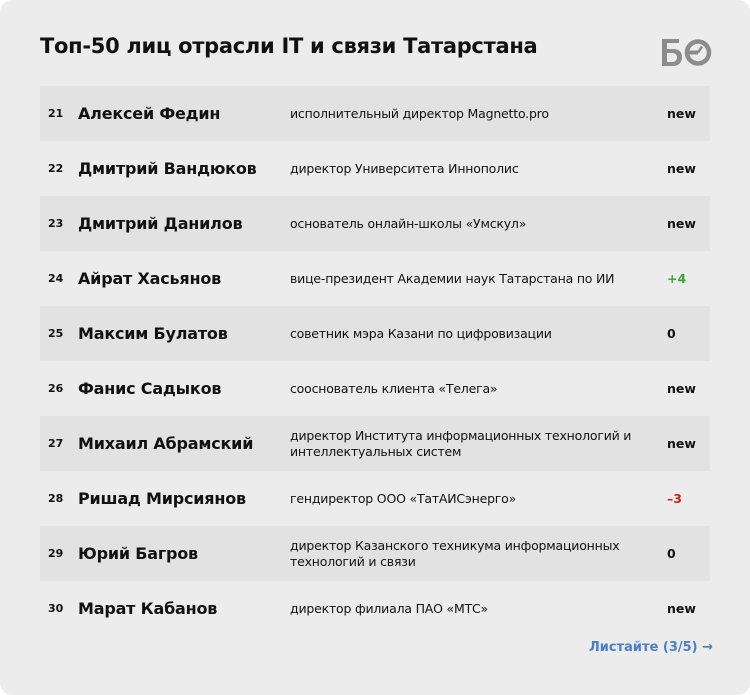  What do you see at coordinates (651, 647) in the screenshot?
I see `next-page-link: Листайте (3/5) →` at bounding box center [651, 647].